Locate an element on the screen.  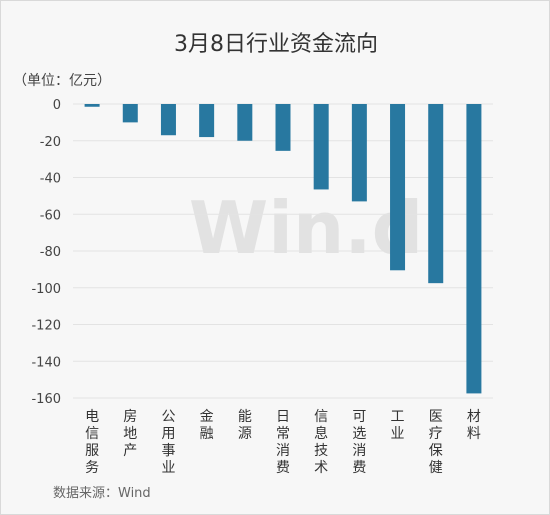
category-label: 公用事业 is located at coordinates (168, 442).